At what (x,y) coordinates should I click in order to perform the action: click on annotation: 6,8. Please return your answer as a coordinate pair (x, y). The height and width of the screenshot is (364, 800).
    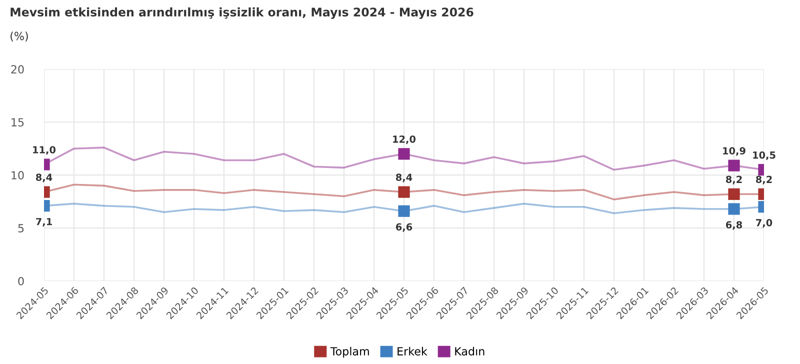
    Looking at the image, I should click on (734, 225).